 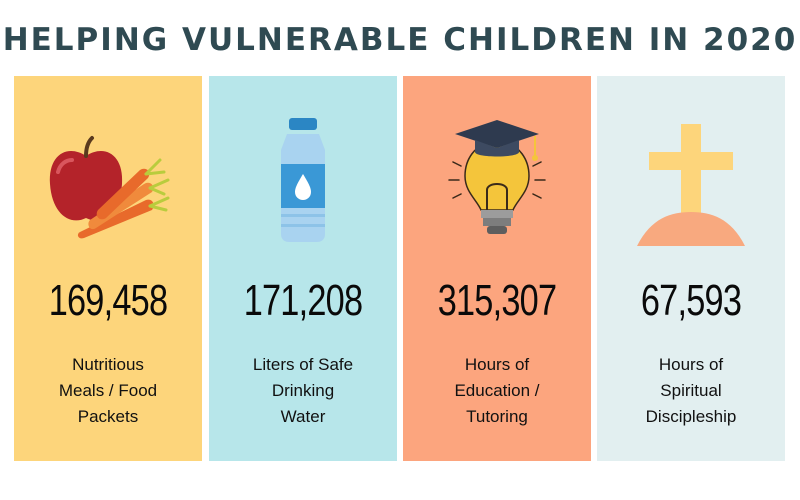 I want to click on stat-label-line: Discipleship, so click(x=691, y=416).